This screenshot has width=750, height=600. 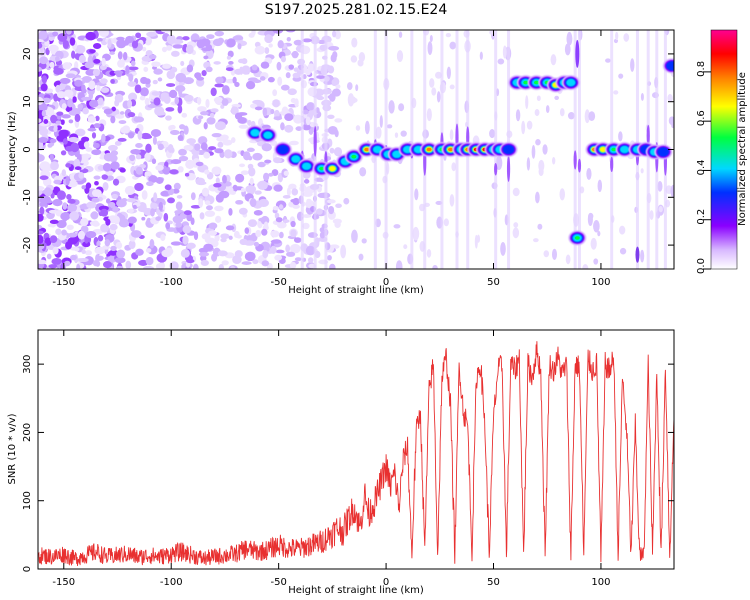 I want to click on x-tick-label: -150, so click(x=63, y=282).